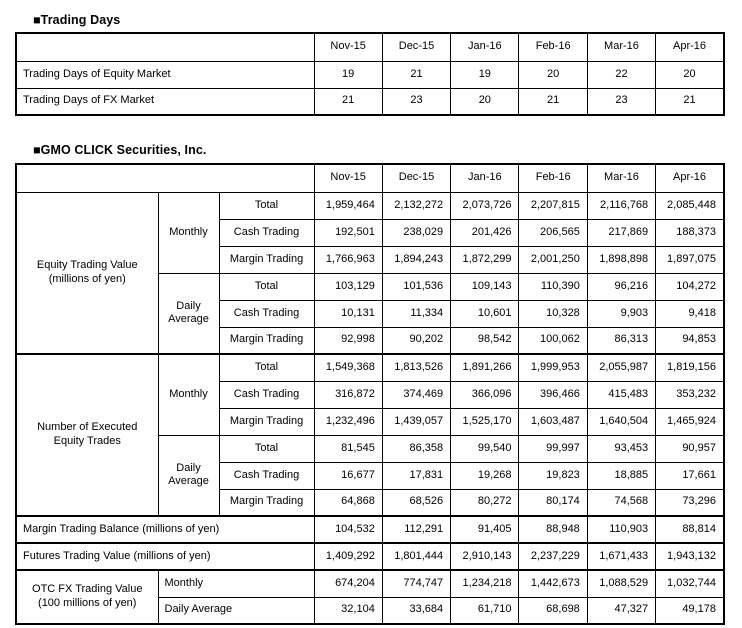 The height and width of the screenshot is (628, 742). I want to click on month-header: Nov-15, so click(348, 178).